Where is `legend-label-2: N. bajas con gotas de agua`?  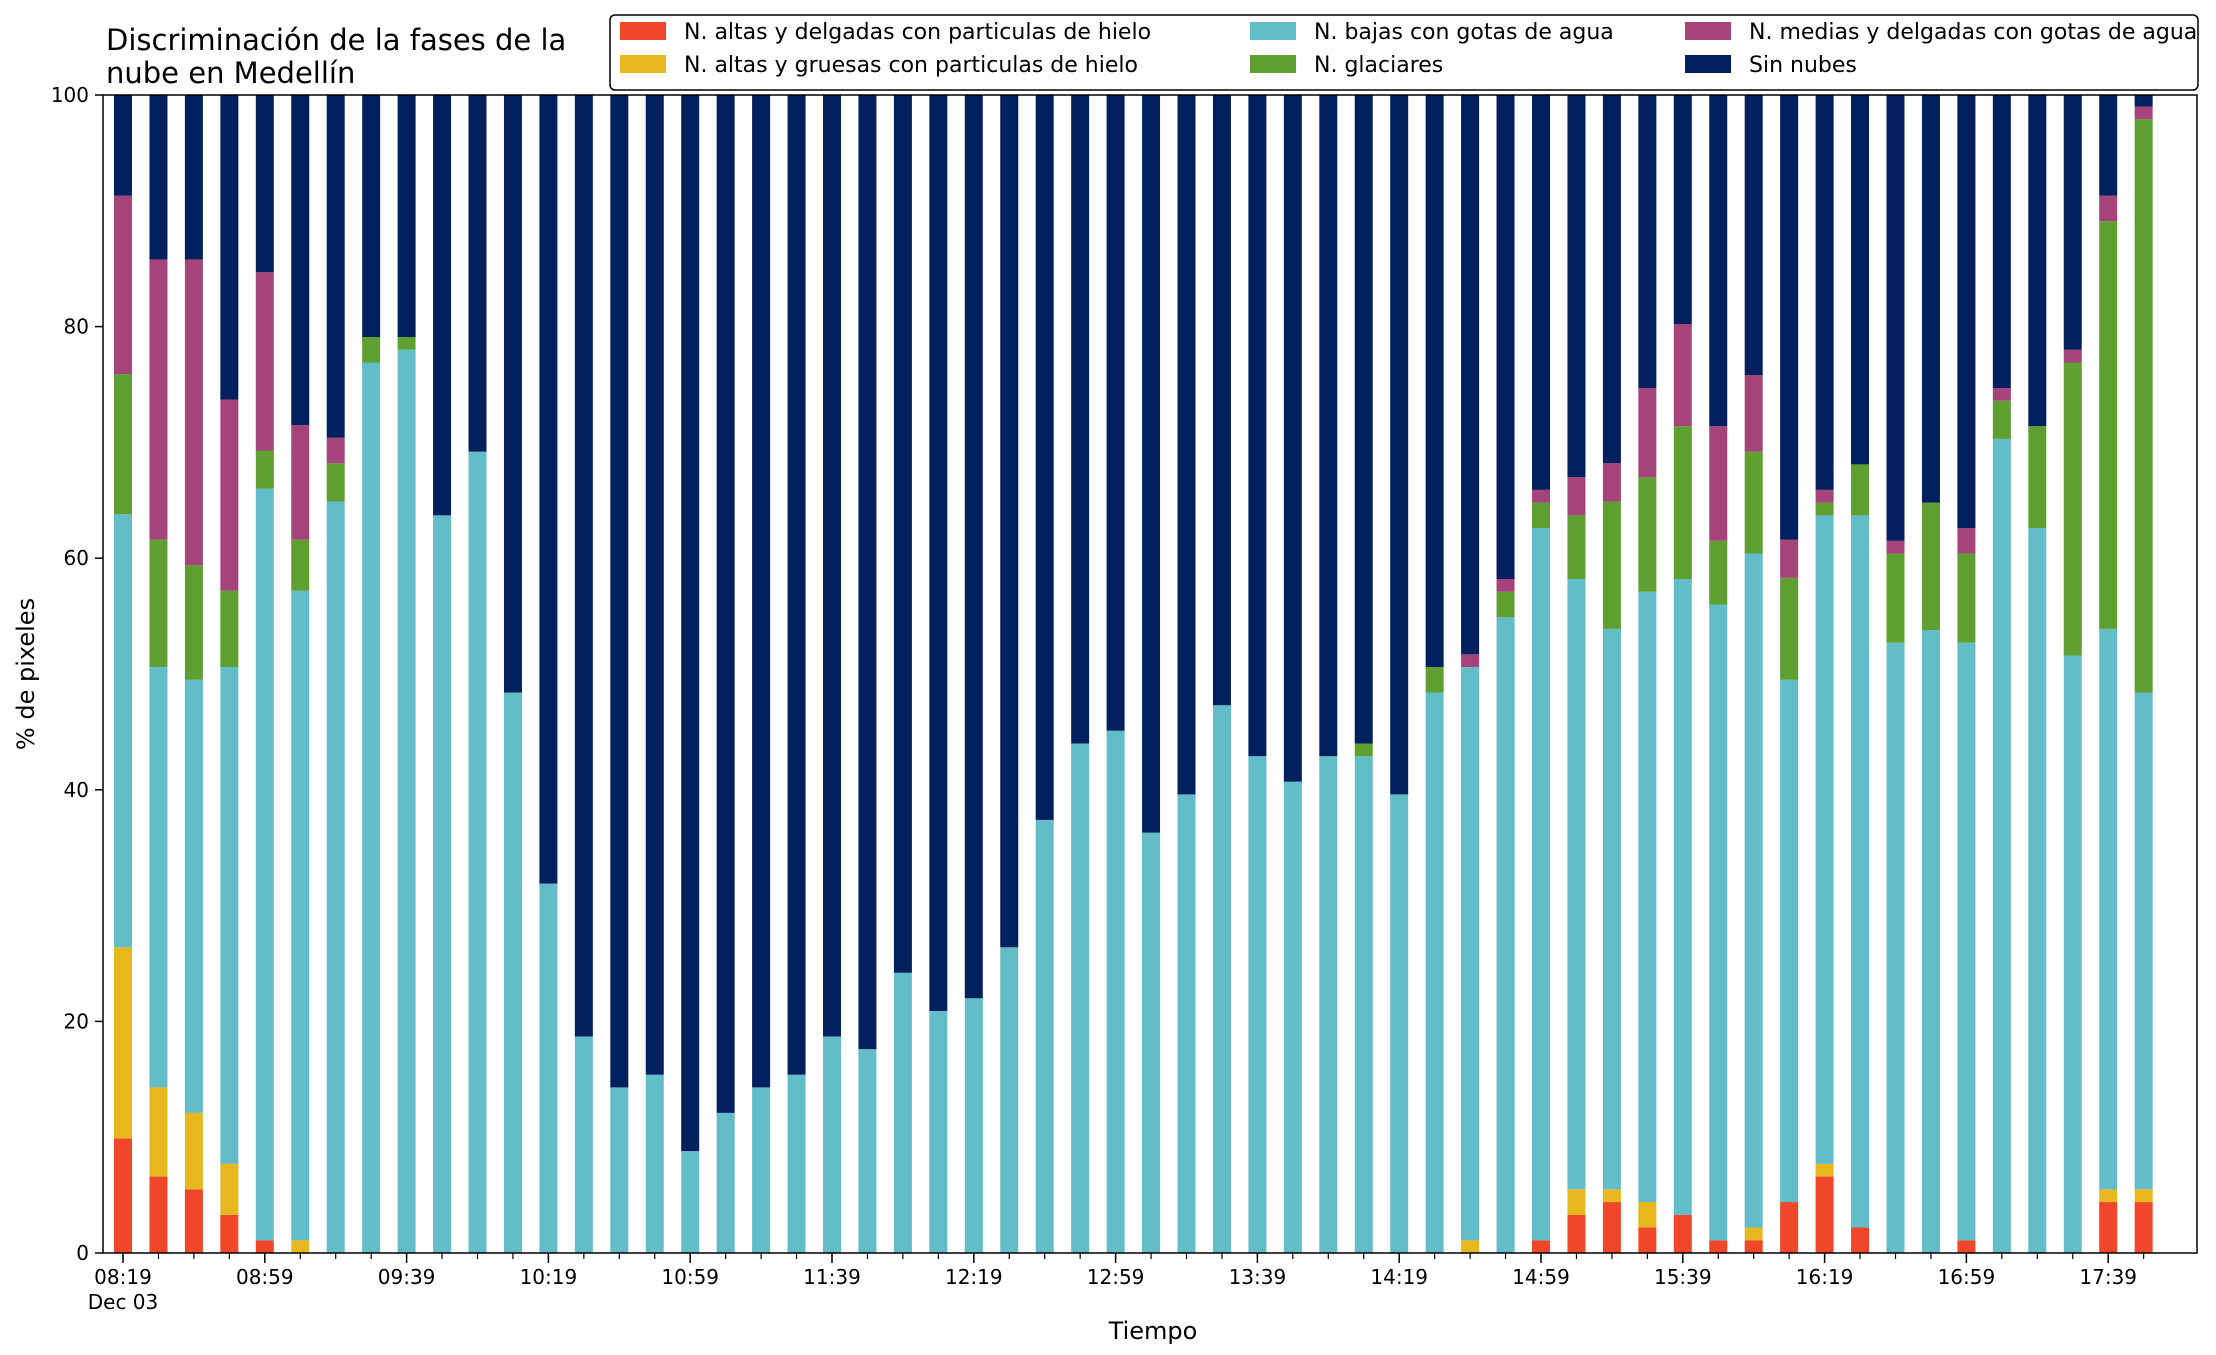 legend-label-2: N. bajas con gotas de agua is located at coordinates (1464, 32).